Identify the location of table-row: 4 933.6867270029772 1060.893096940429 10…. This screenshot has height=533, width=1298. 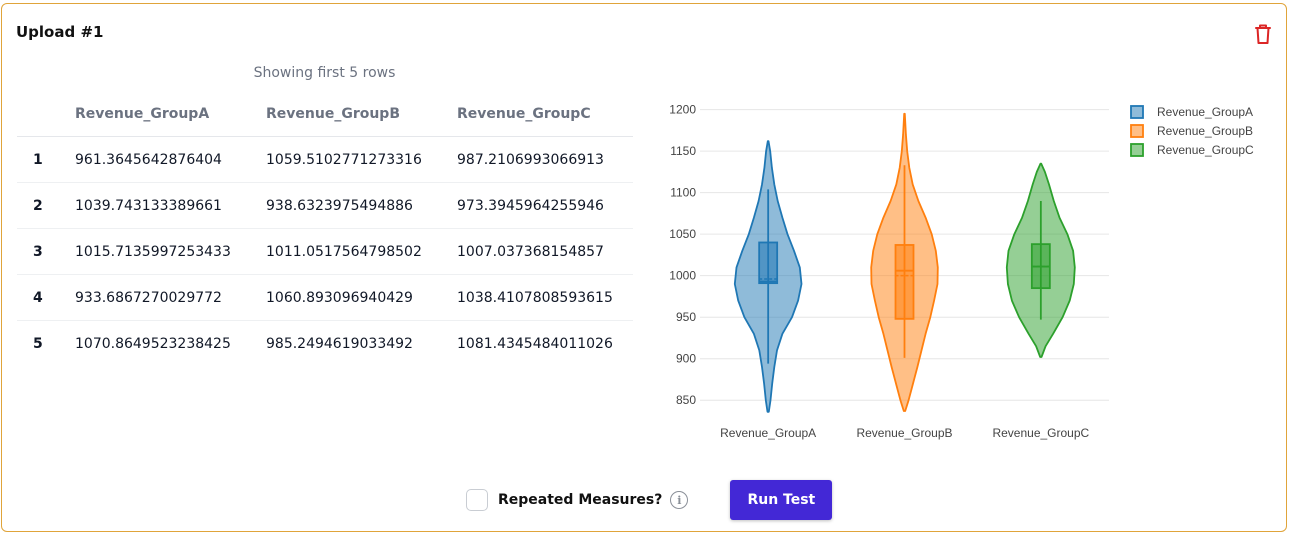
(325, 297).